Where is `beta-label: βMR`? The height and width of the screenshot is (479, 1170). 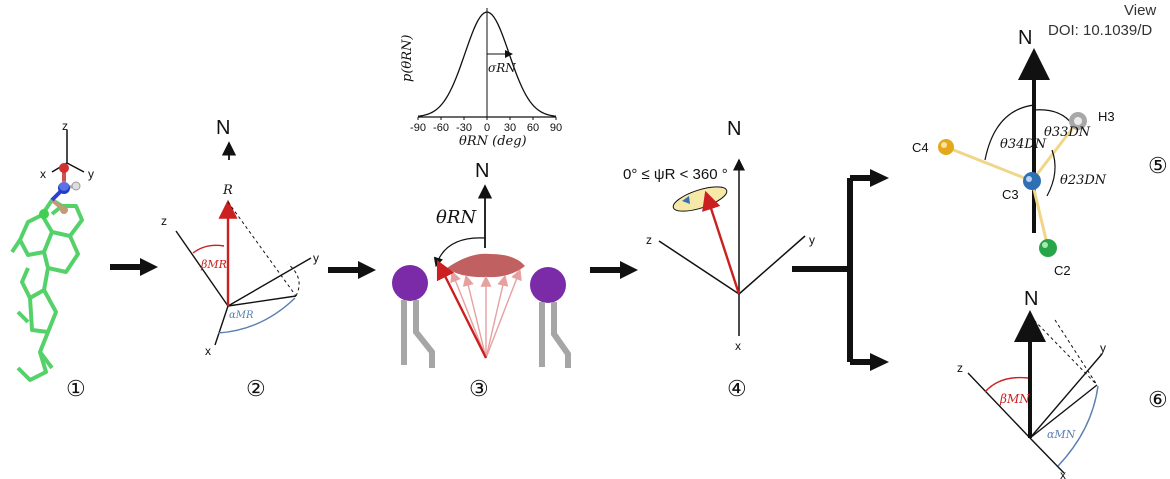 beta-label: βMR is located at coordinates (213, 264).